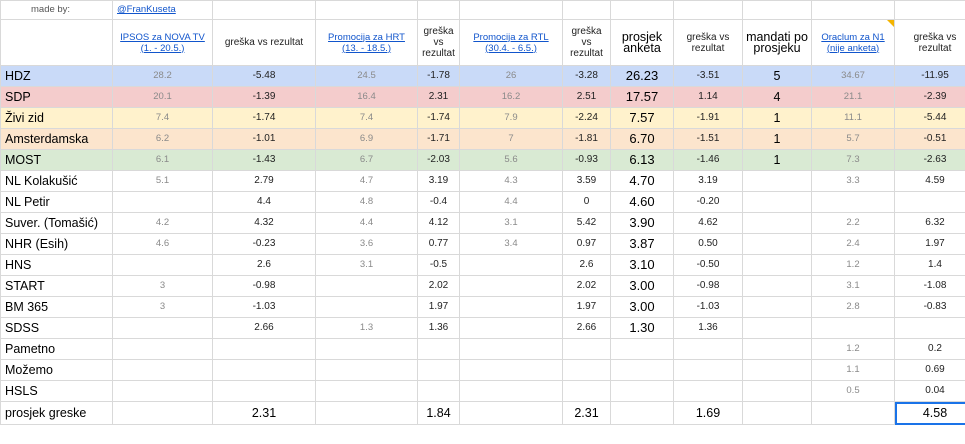 The height and width of the screenshot is (444, 965). Describe the element at coordinates (438, 370) in the screenshot. I see `hrt-error-cell` at that location.